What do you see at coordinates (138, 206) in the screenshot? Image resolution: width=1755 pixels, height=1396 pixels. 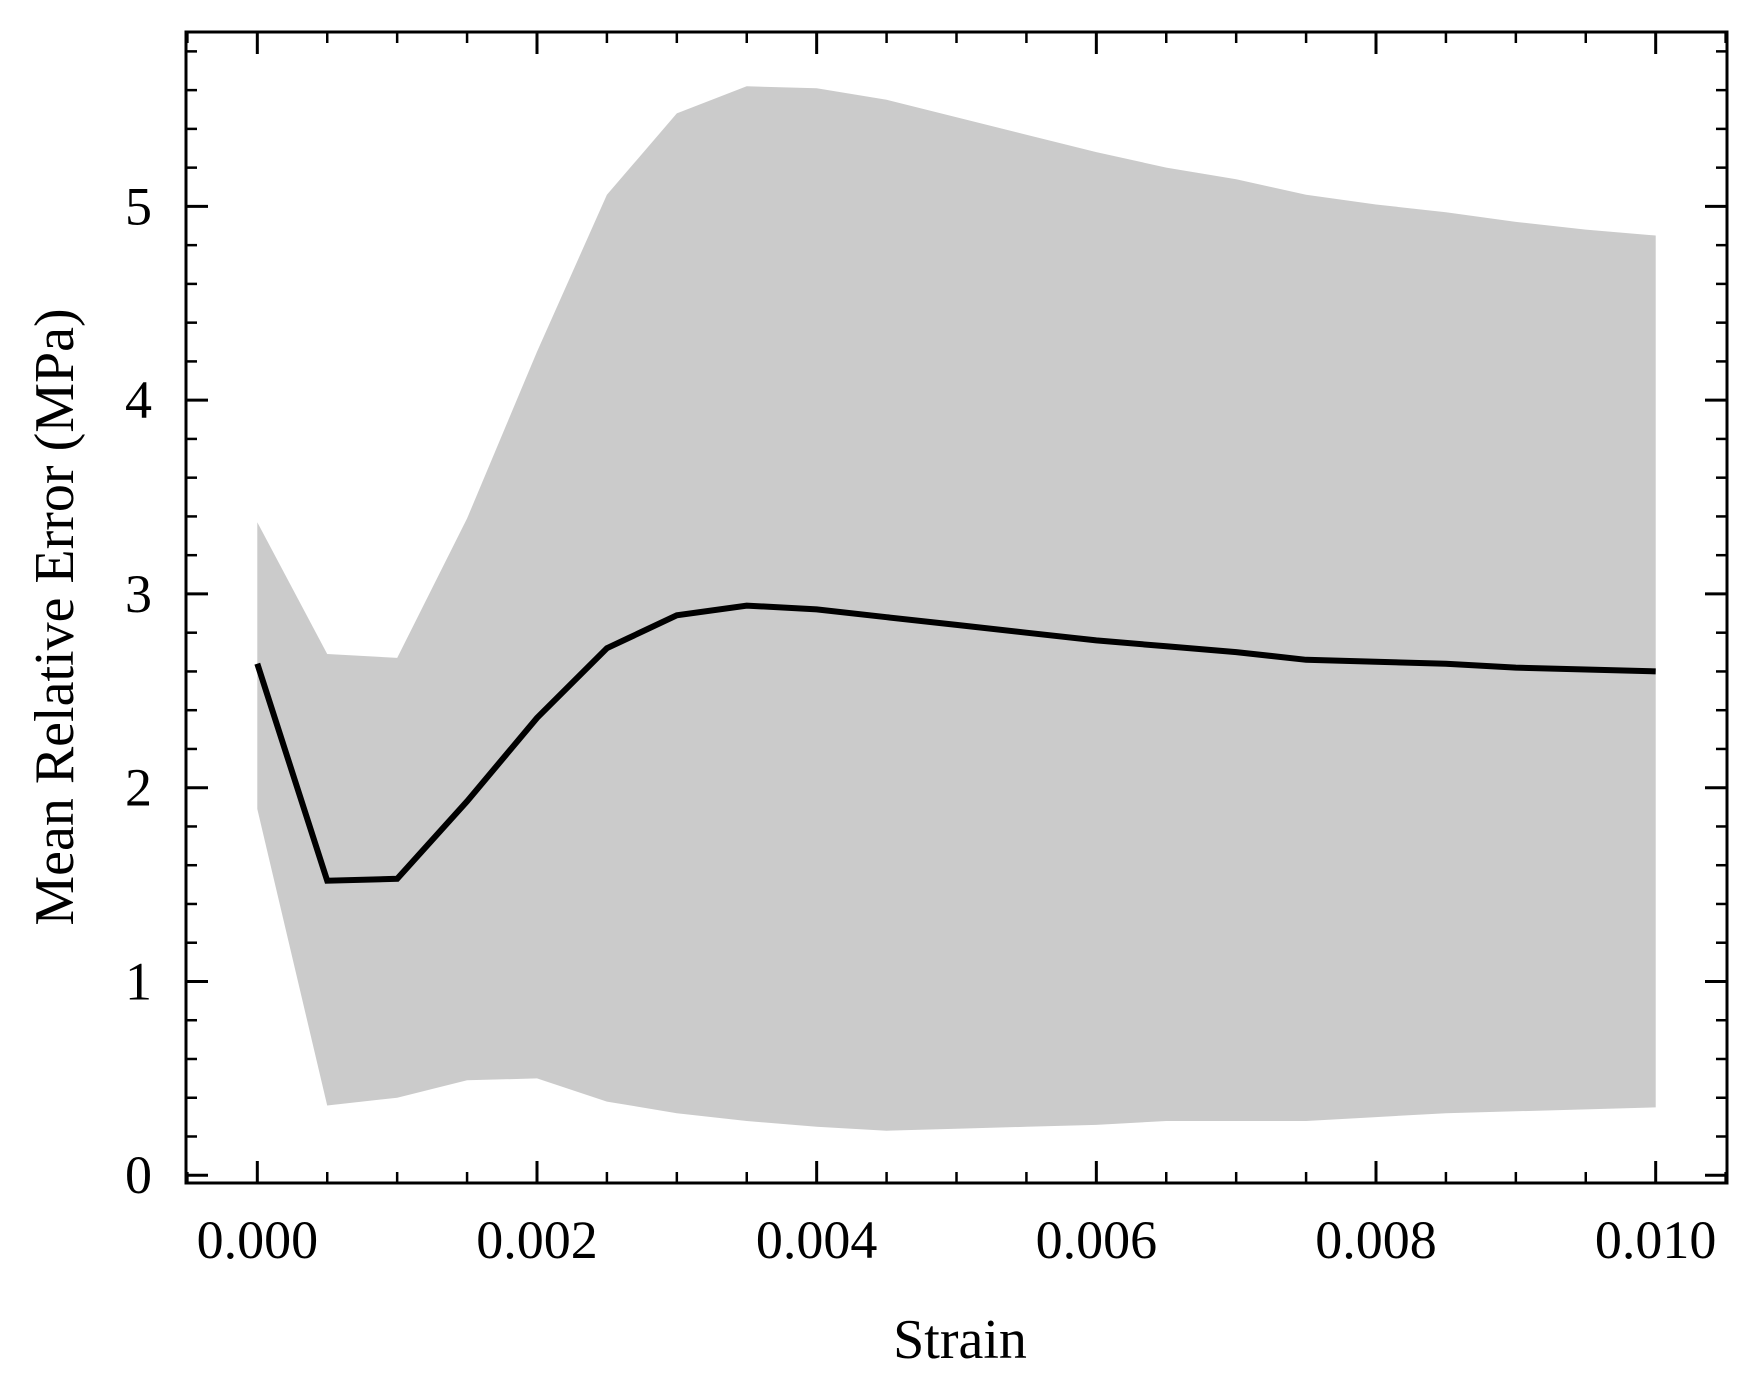 I see `y-tick-label: 5` at bounding box center [138, 206].